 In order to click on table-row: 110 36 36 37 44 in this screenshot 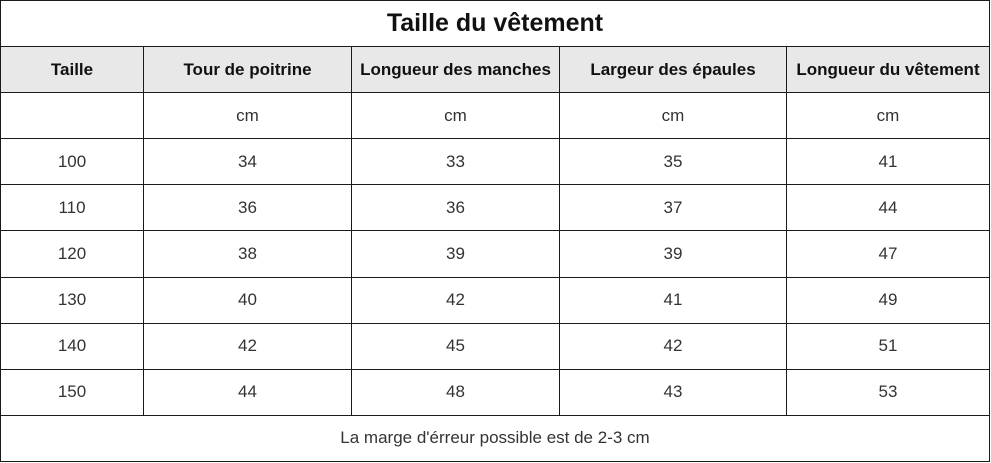, I will do `click(495, 208)`.